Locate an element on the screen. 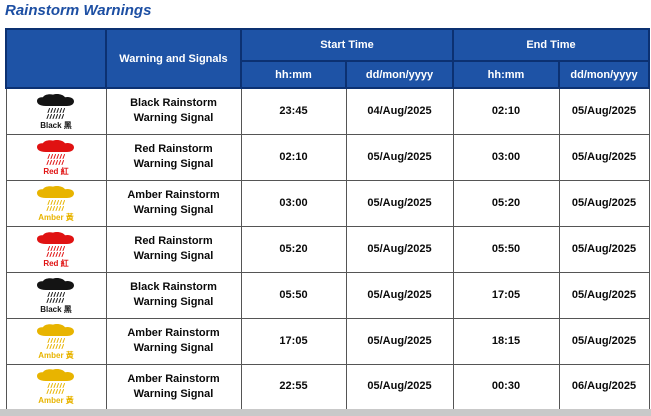 This screenshot has width=651, height=416. start-time-hhmm: 02:10 is located at coordinates (293, 157).